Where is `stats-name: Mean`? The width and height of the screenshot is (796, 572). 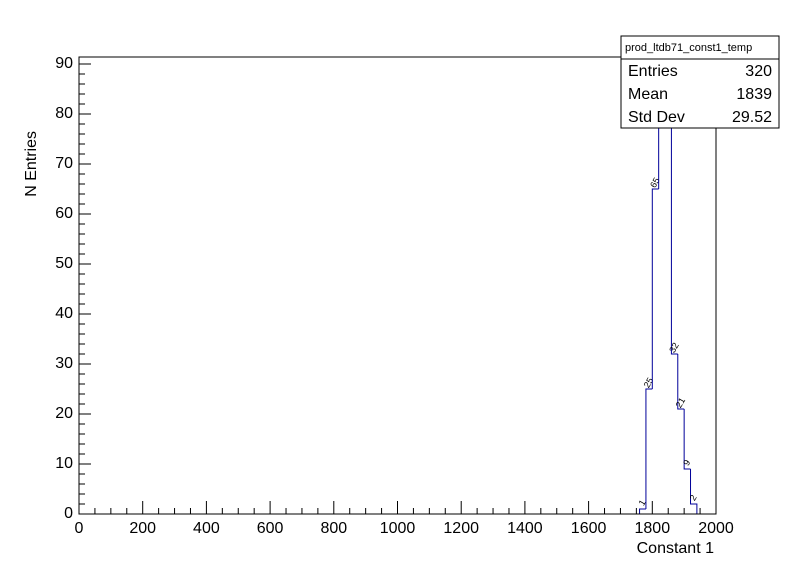 stats-name: Mean is located at coordinates (648, 94).